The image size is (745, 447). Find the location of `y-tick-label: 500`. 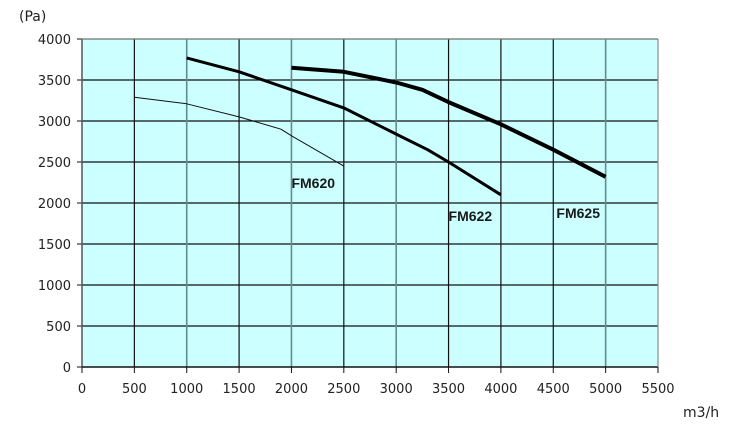

y-tick-label: 500 is located at coordinates (58, 327).